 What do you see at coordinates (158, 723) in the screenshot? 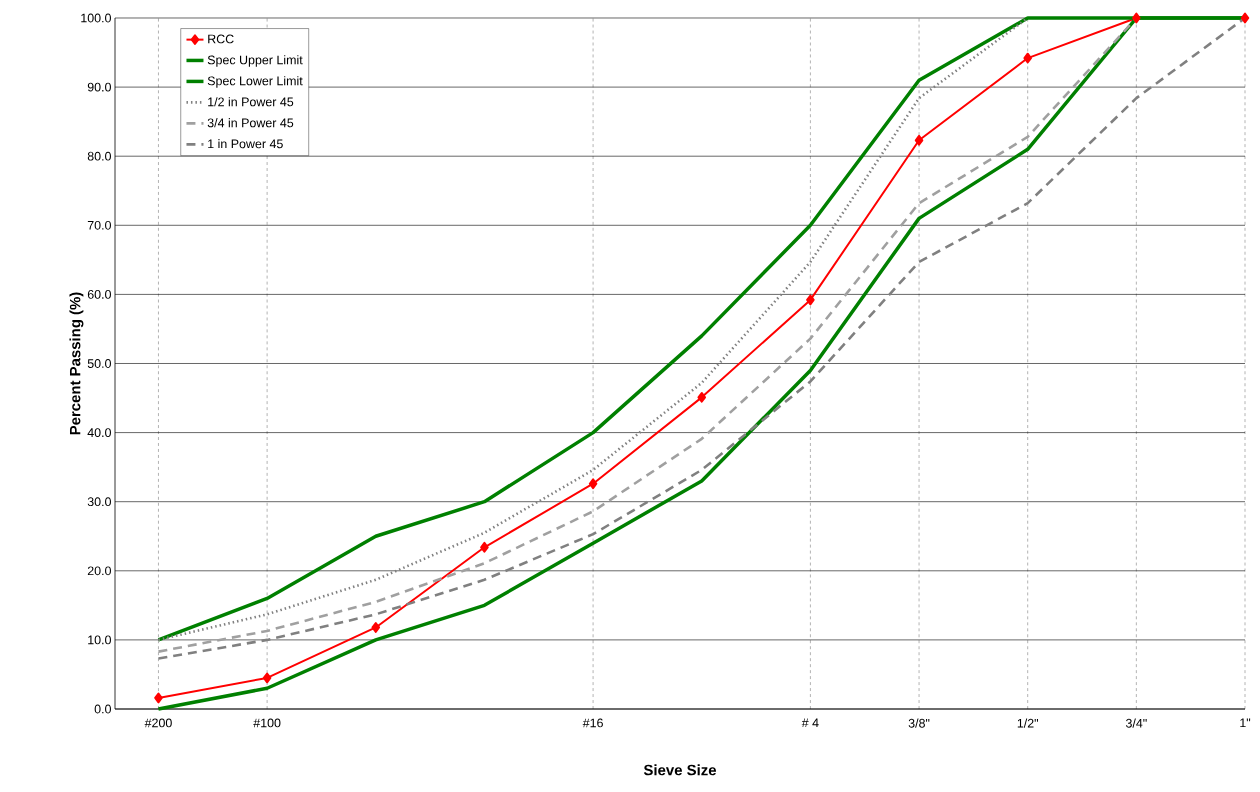
I see `x-tick-label: #200` at bounding box center [158, 723].